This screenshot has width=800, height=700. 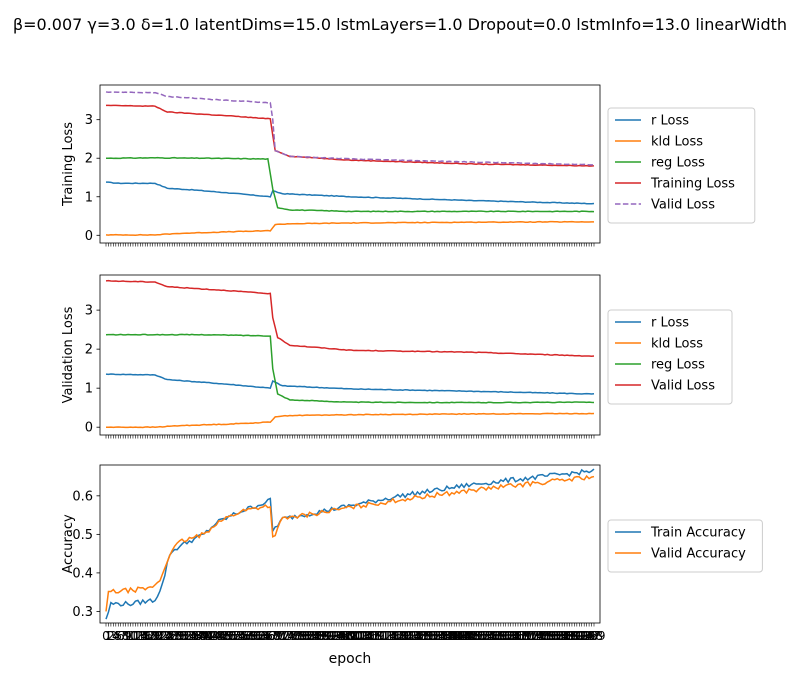 What do you see at coordinates (491, 636) in the screenshot?
I see `x-tick-label: 157` at bounding box center [491, 636].